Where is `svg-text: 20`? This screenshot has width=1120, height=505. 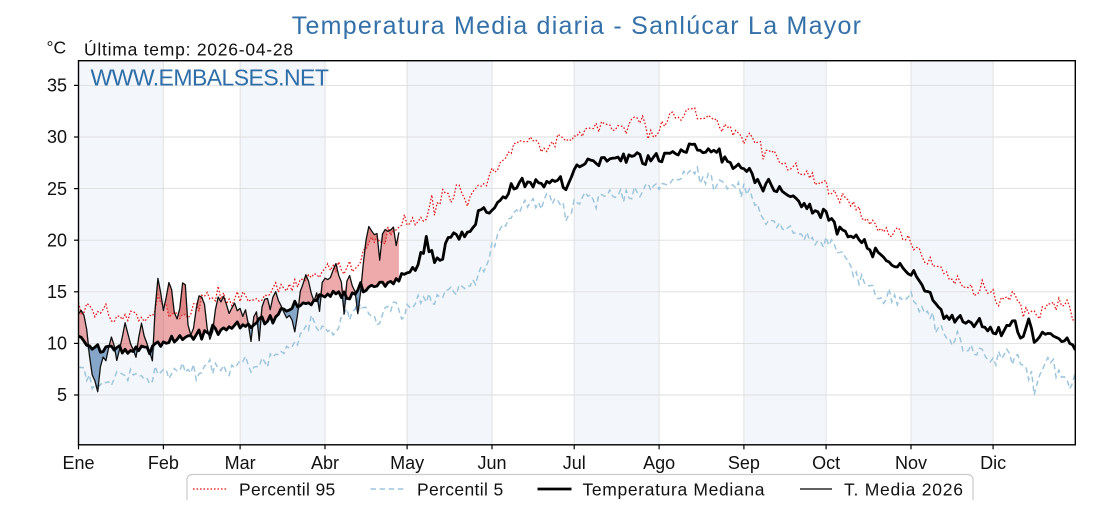
svg-text: 20 is located at coordinates (57, 240).